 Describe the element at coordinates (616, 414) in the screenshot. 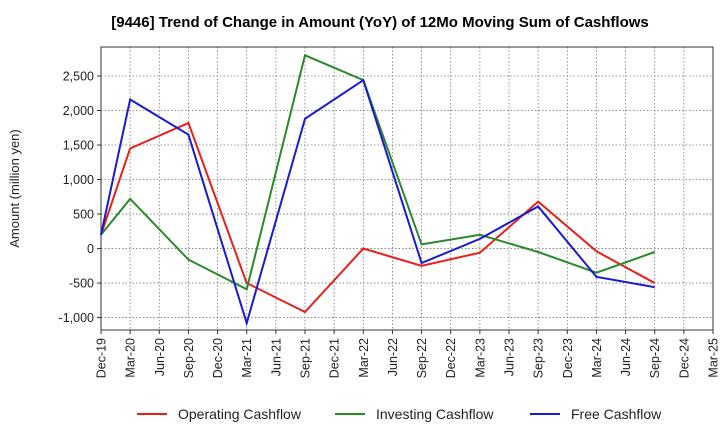

I see `legend-label-free-cashflow: Free Cashflow` at that location.